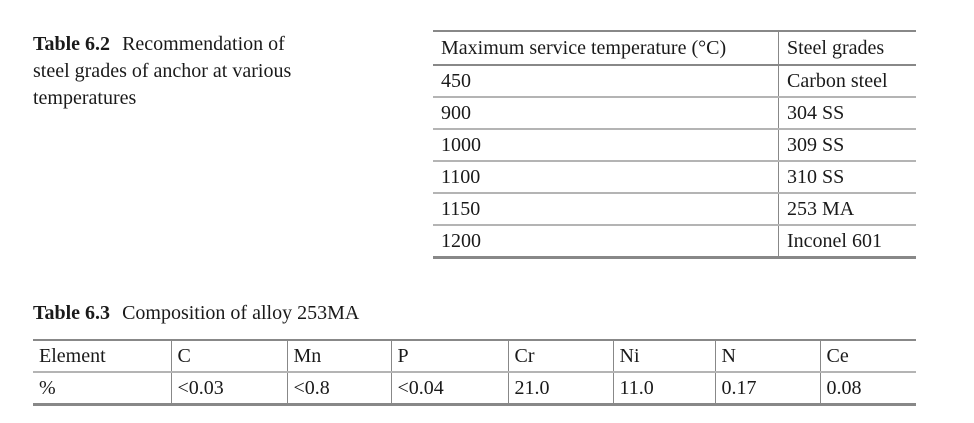 Image resolution: width=974 pixels, height=423 pixels. What do you see at coordinates (241, 313) in the screenshot?
I see `table-6-3-caption-text: Composition of alloy 253MA` at bounding box center [241, 313].